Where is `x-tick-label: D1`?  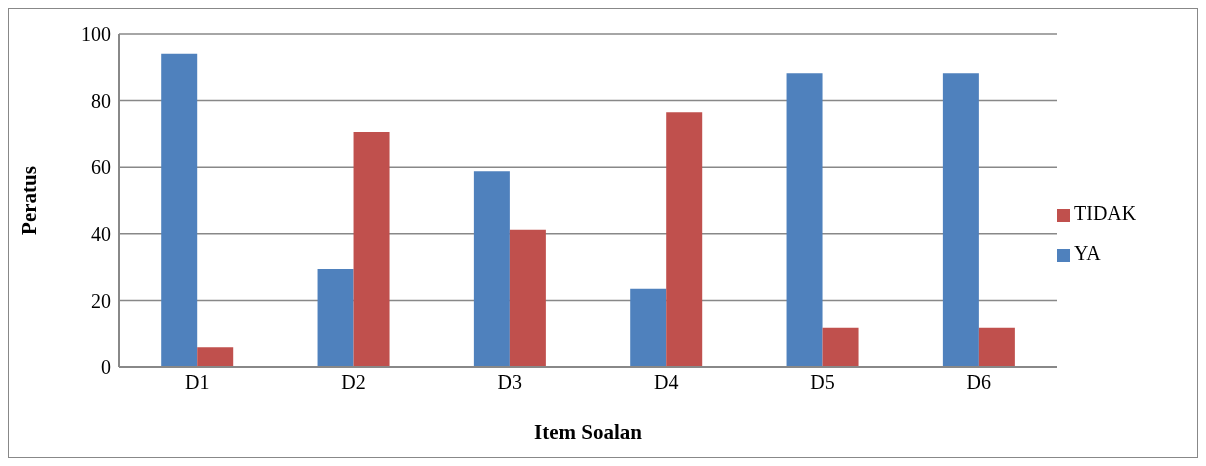 x-tick-label: D1 is located at coordinates (197, 382).